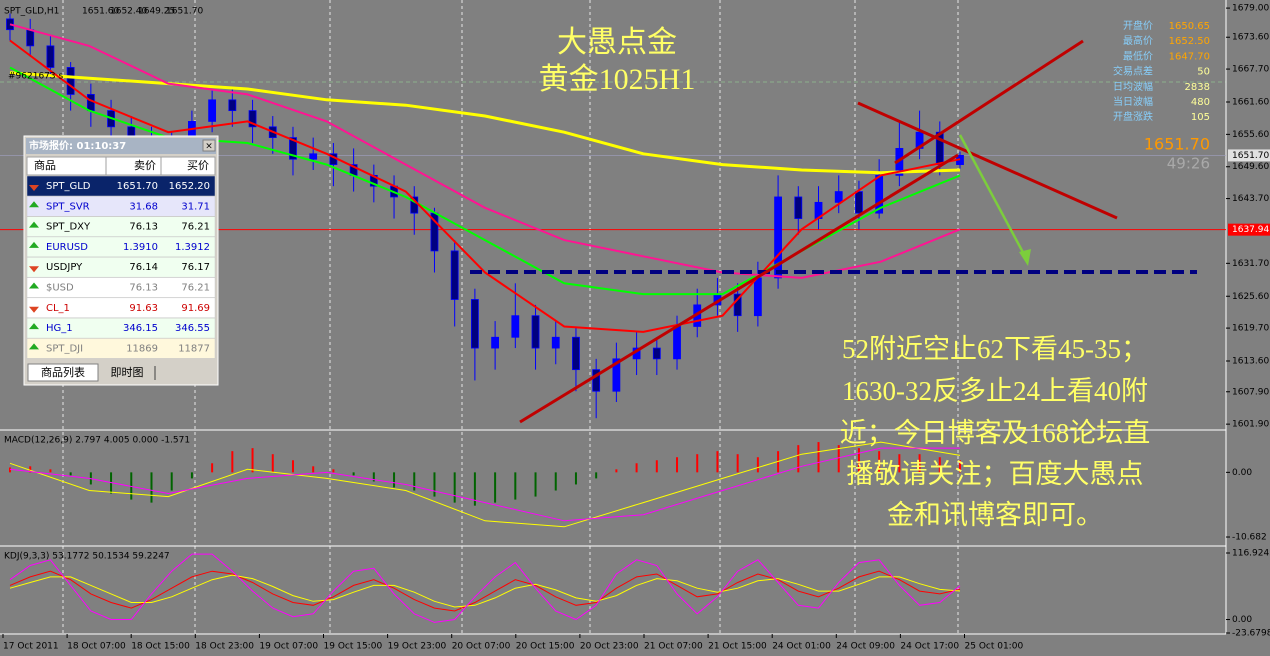 Image resolution: width=1270 pixels, height=656 pixels. Describe the element at coordinates (192, 247) in the screenshot. I see `ask: 1.3912` at that location.